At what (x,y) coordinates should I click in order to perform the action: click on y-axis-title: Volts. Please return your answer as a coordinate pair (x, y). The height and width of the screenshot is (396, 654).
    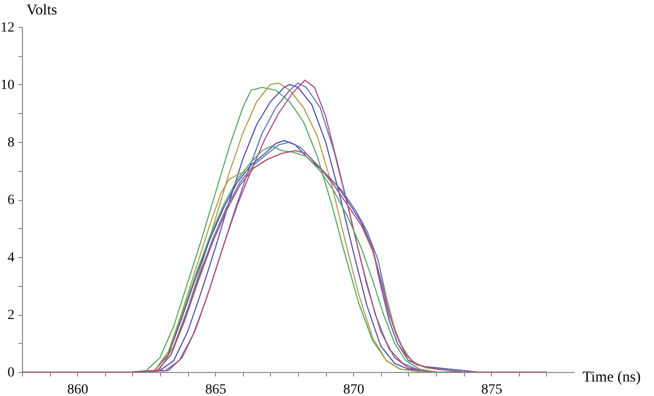
    Looking at the image, I should click on (42, 10).